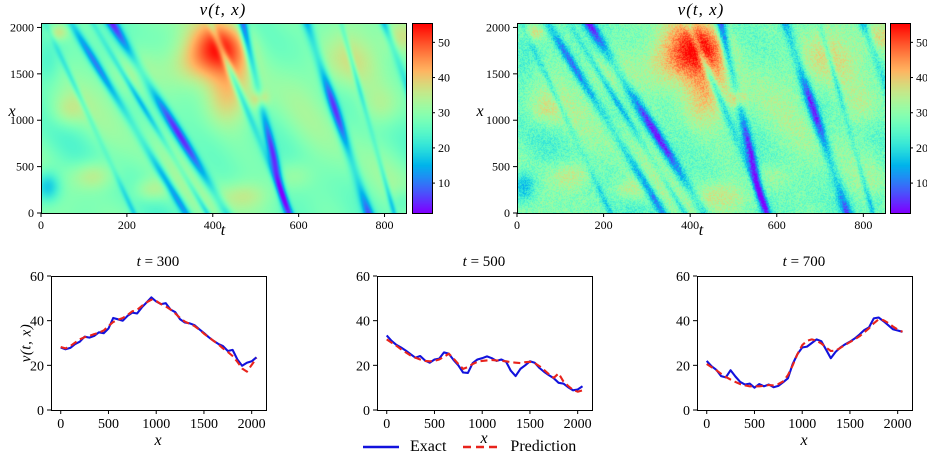 Image resolution: width=927 pixels, height=474 pixels. Describe the element at coordinates (404, 447) in the screenshot. I see `legend-item-exact: Exact` at that location.